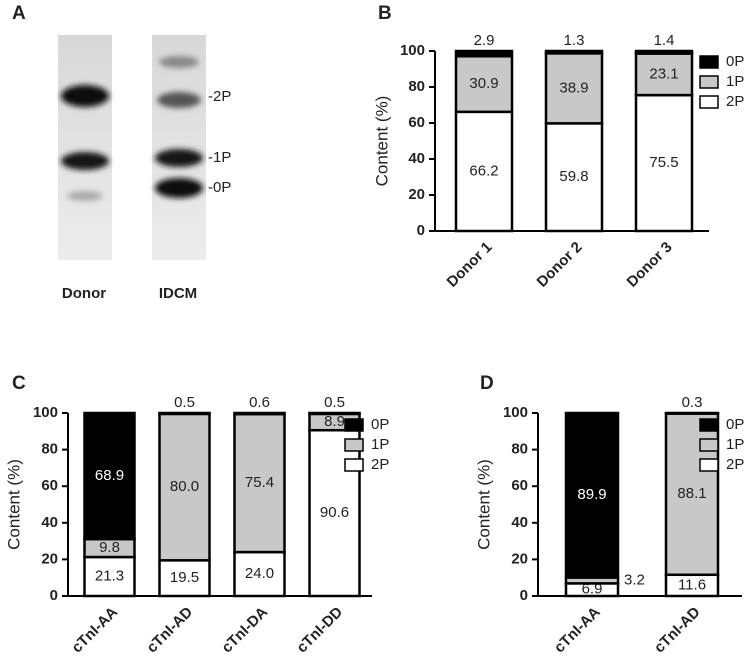  Describe the element at coordinates (244, 629) in the screenshot. I see `x-tick-label: cTnI-DA` at that location.